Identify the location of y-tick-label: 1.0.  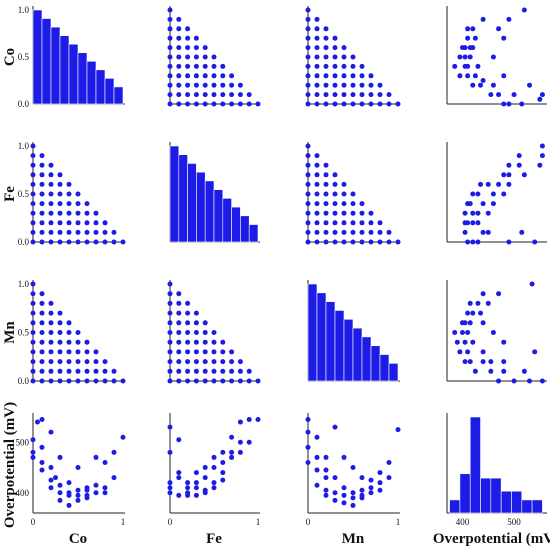
(24, 284).